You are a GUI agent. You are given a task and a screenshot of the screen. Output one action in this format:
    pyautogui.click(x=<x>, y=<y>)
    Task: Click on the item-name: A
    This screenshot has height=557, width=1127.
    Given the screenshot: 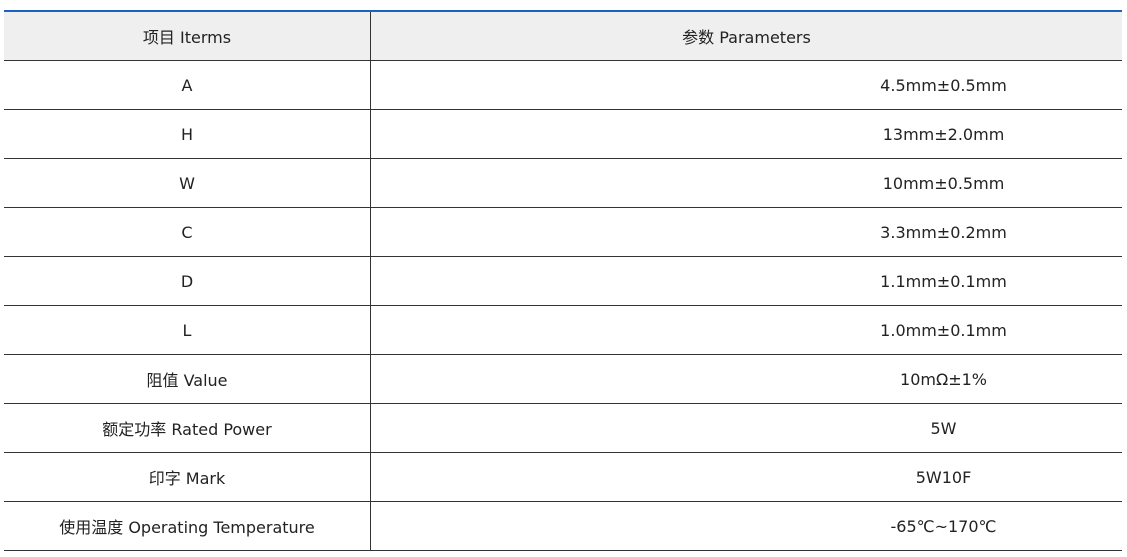 What is the action you would take?
    pyautogui.click(x=187, y=85)
    